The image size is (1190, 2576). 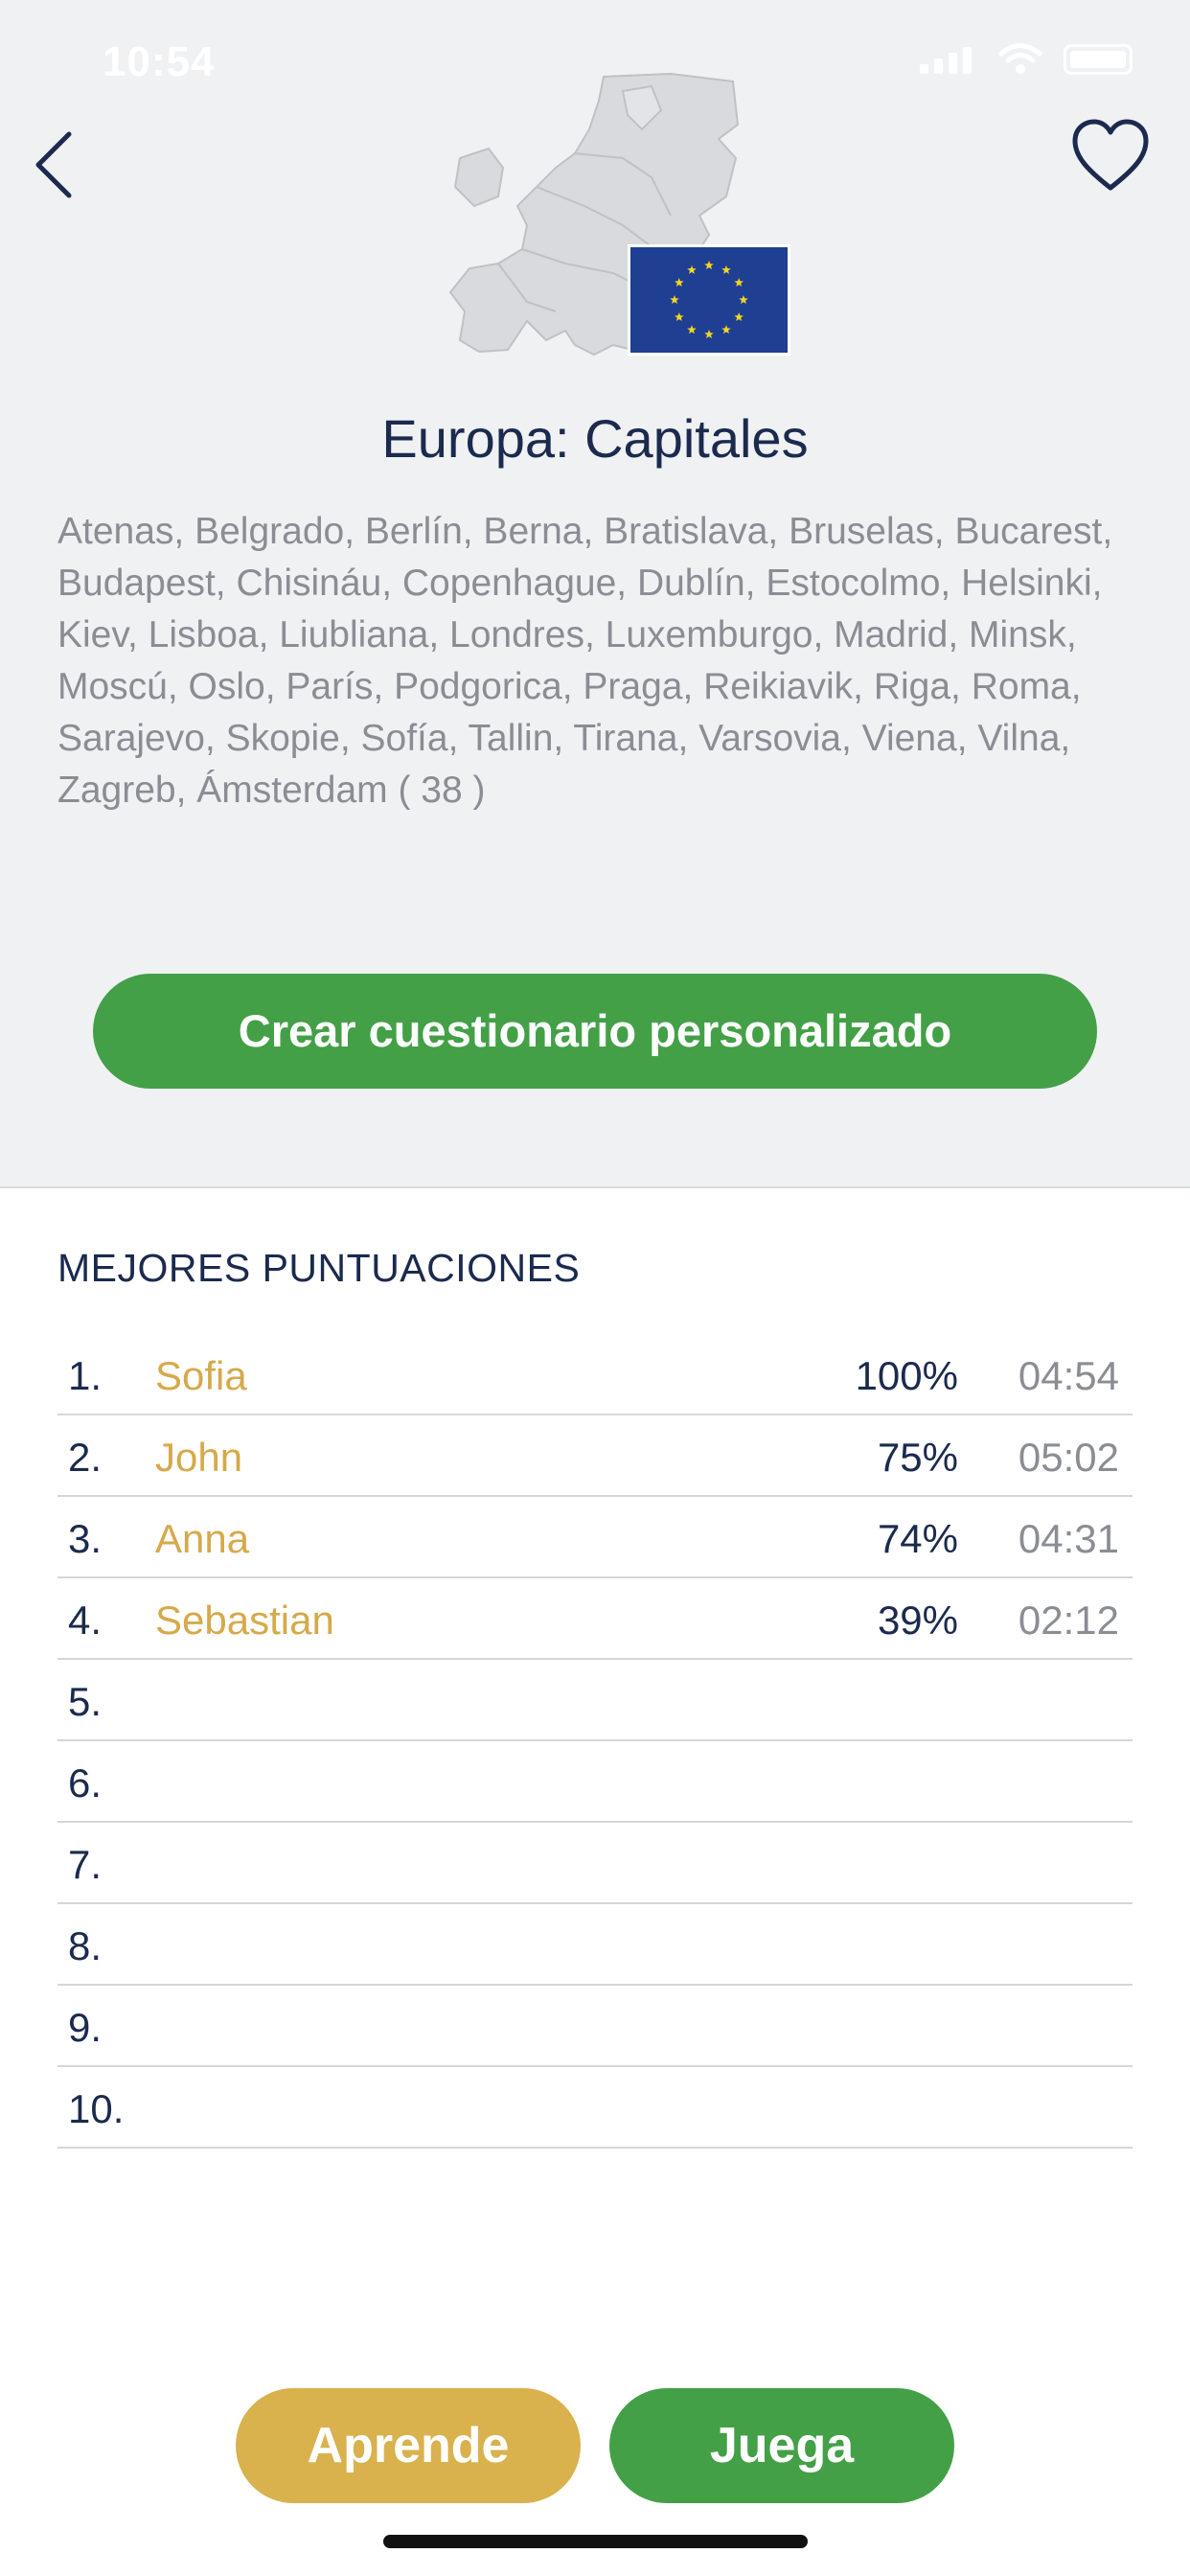 What do you see at coordinates (1110, 155) in the screenshot?
I see `heart-icon` at bounding box center [1110, 155].